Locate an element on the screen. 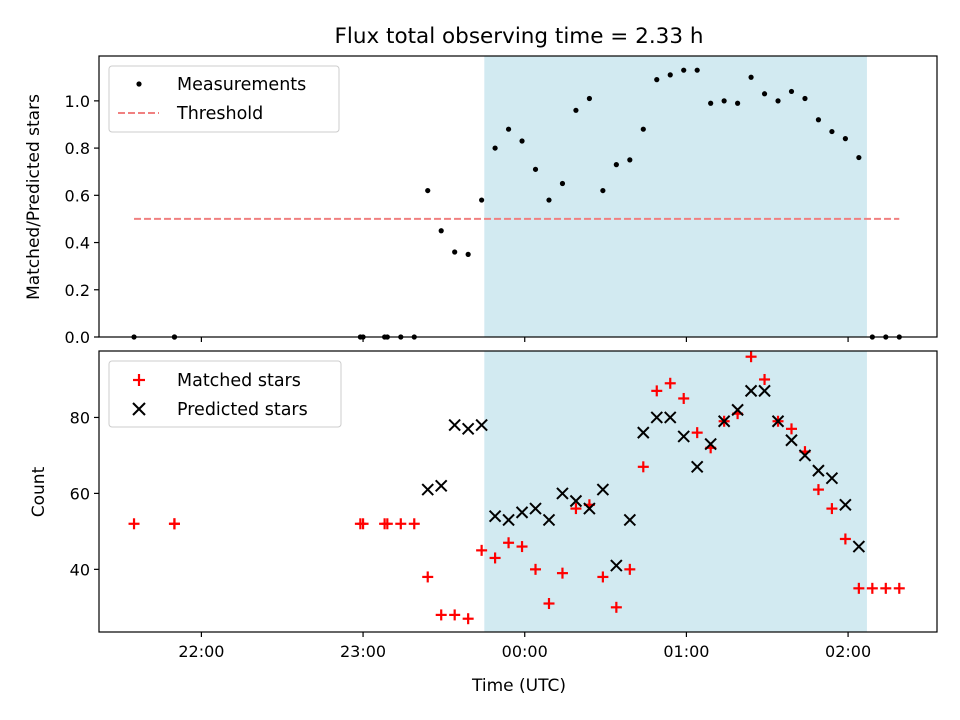 The height and width of the screenshot is (720, 960). y-tick-label: 0.6 is located at coordinates (77, 195).